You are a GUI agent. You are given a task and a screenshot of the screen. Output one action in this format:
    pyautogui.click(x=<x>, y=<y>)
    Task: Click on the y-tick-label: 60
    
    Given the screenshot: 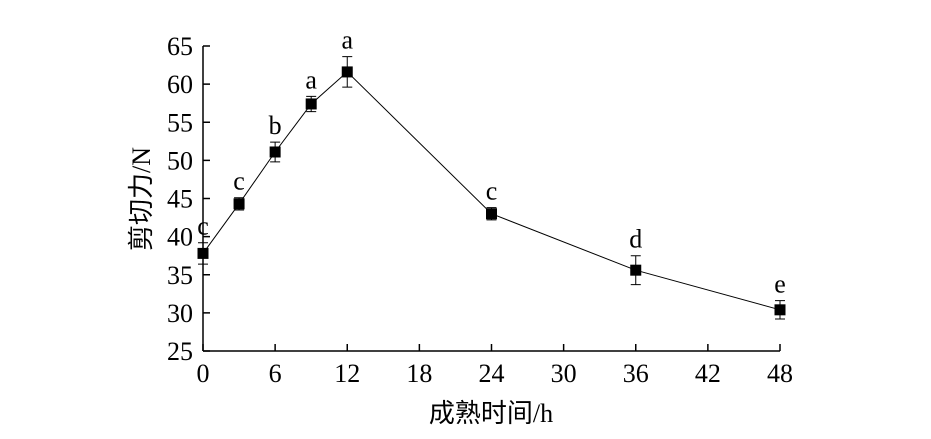 What is the action you would take?
    pyautogui.click(x=180, y=84)
    